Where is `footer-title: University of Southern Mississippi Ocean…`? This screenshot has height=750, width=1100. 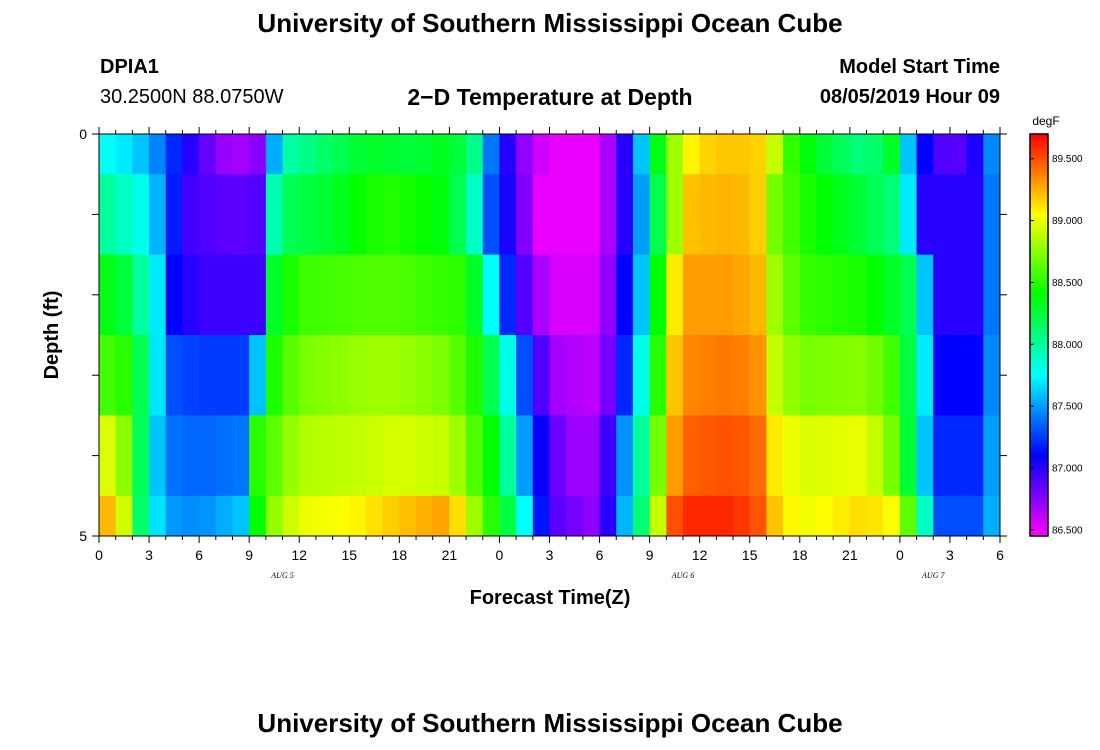
footer-title: University of Southern Mississippi Ocean… is located at coordinates (550, 723).